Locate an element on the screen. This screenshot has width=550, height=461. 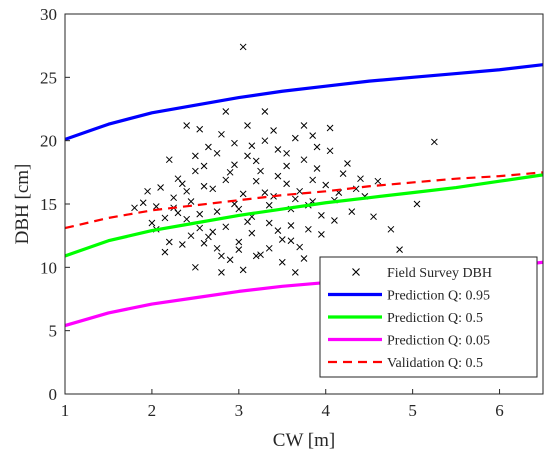
prediction-q-0-95-line is located at coordinates (304, 102).